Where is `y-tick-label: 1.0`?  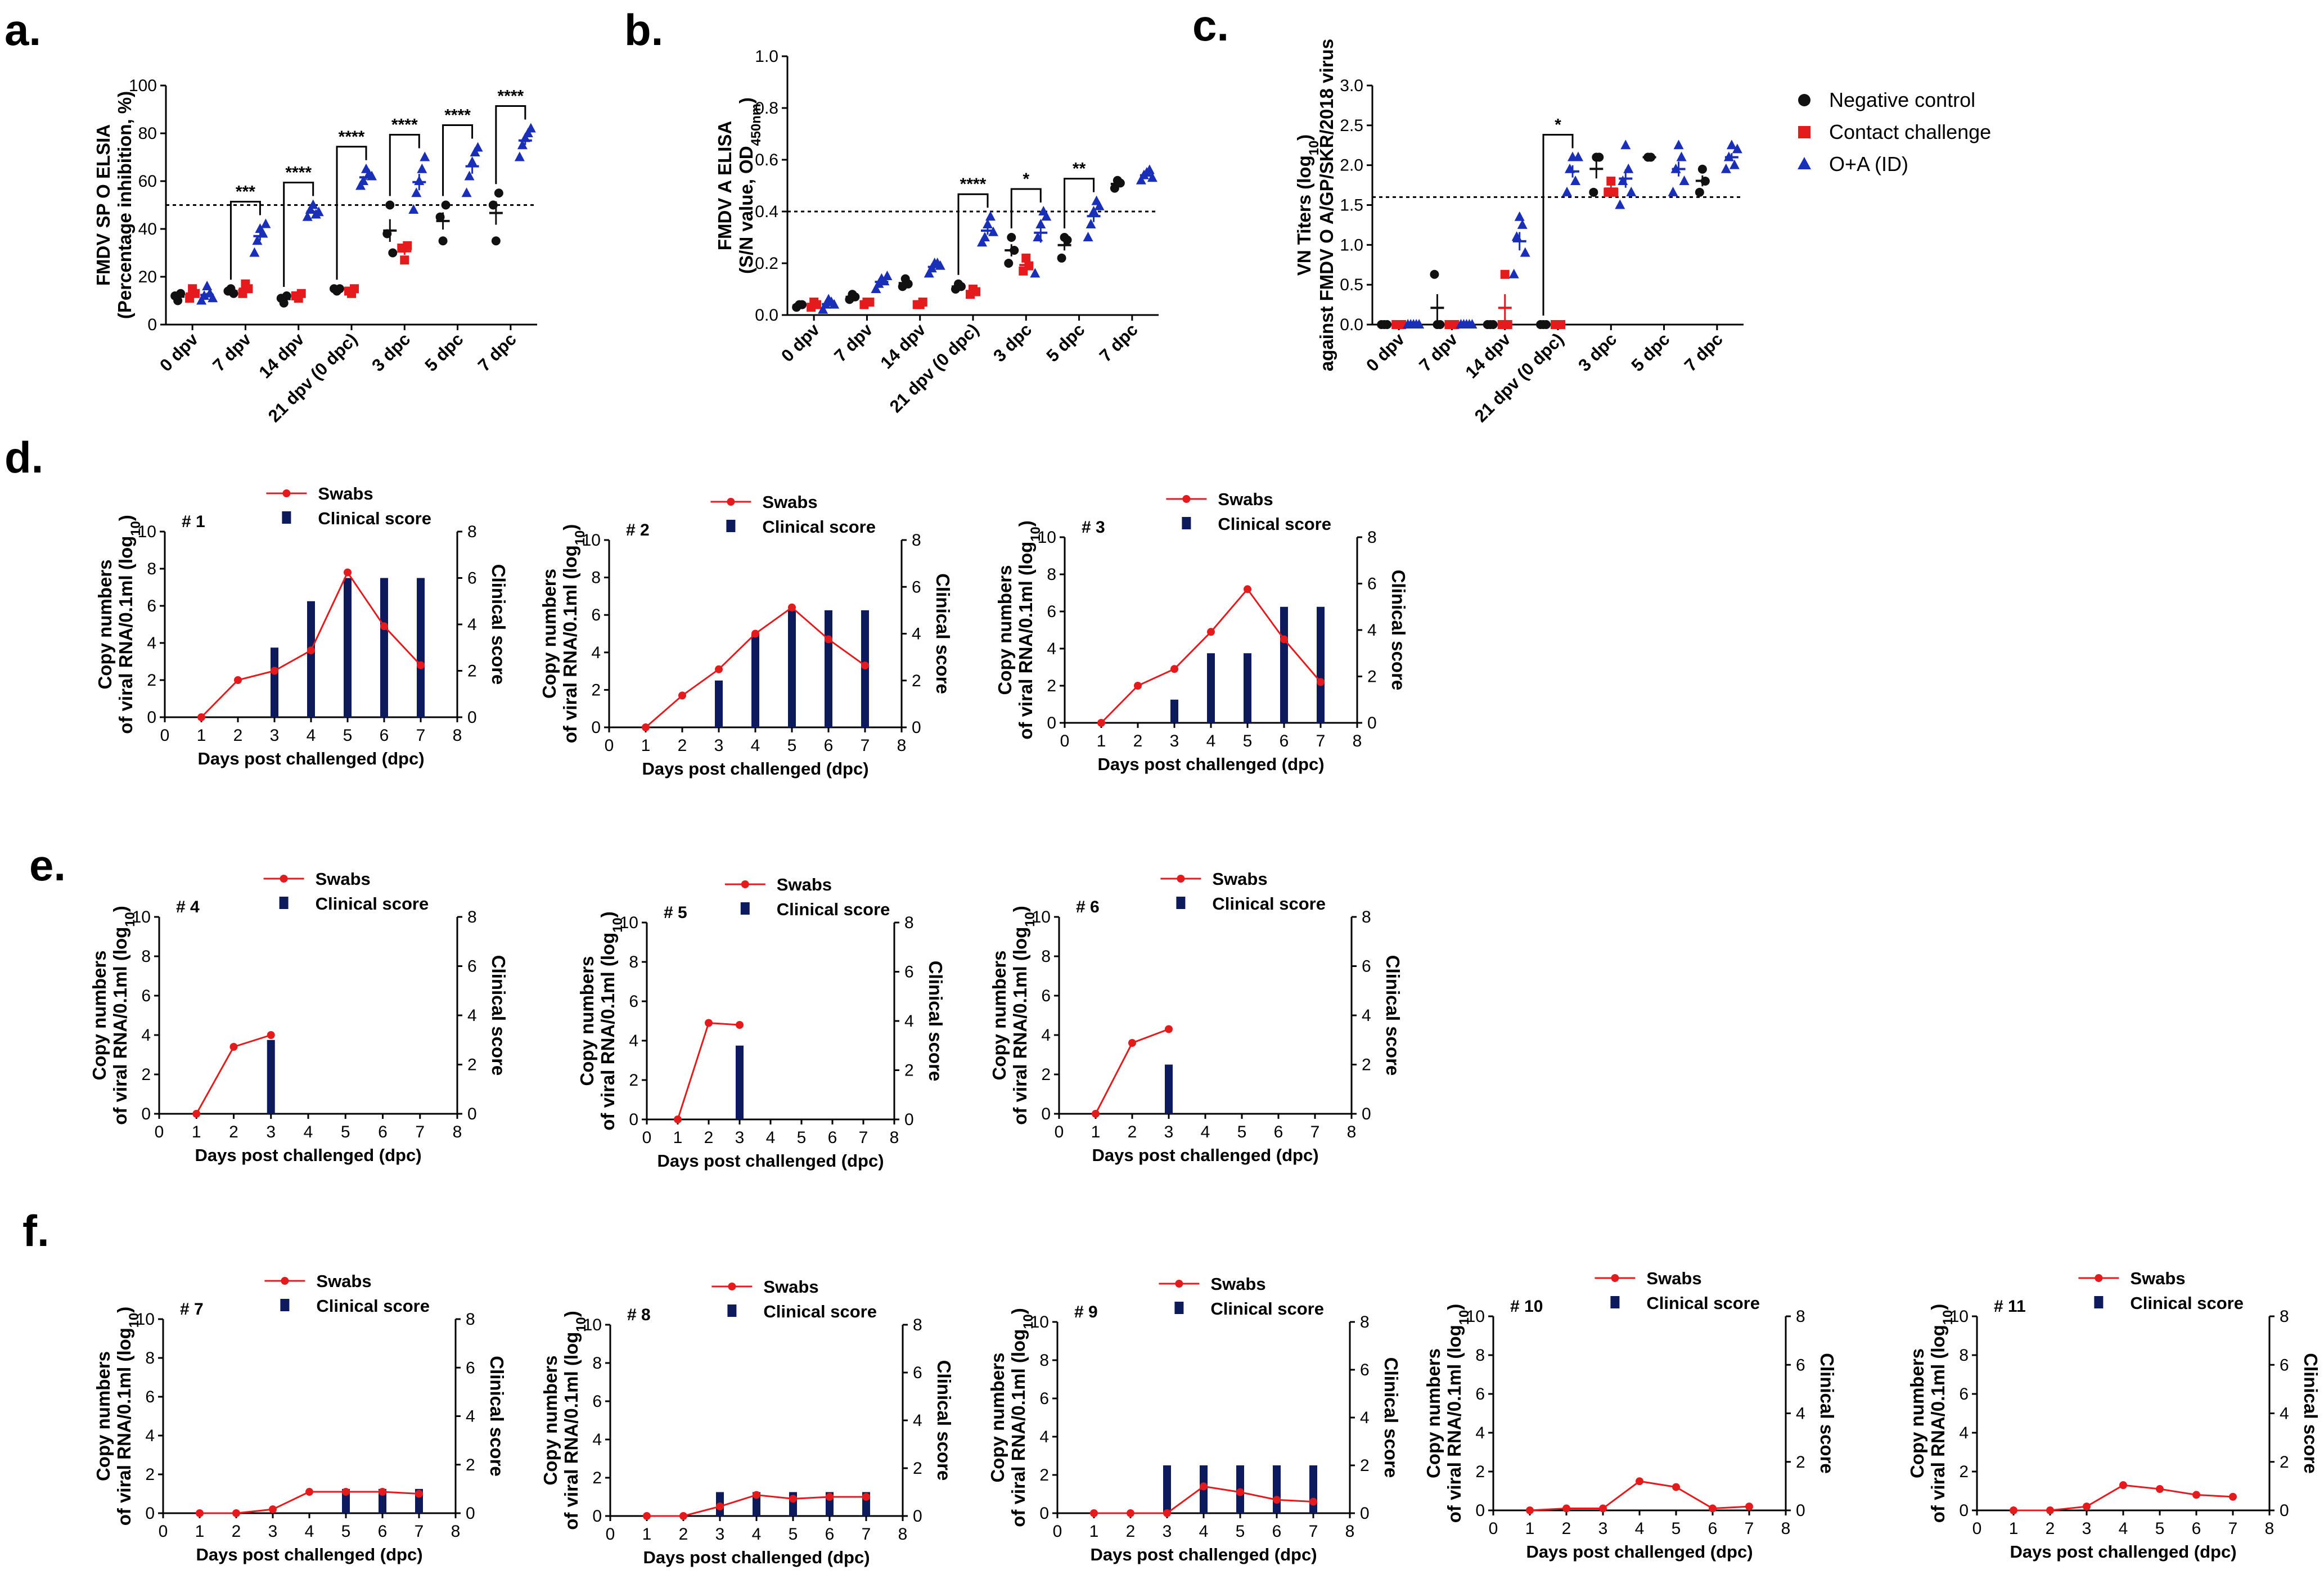
y-tick-label: 1.0 is located at coordinates (1351, 245).